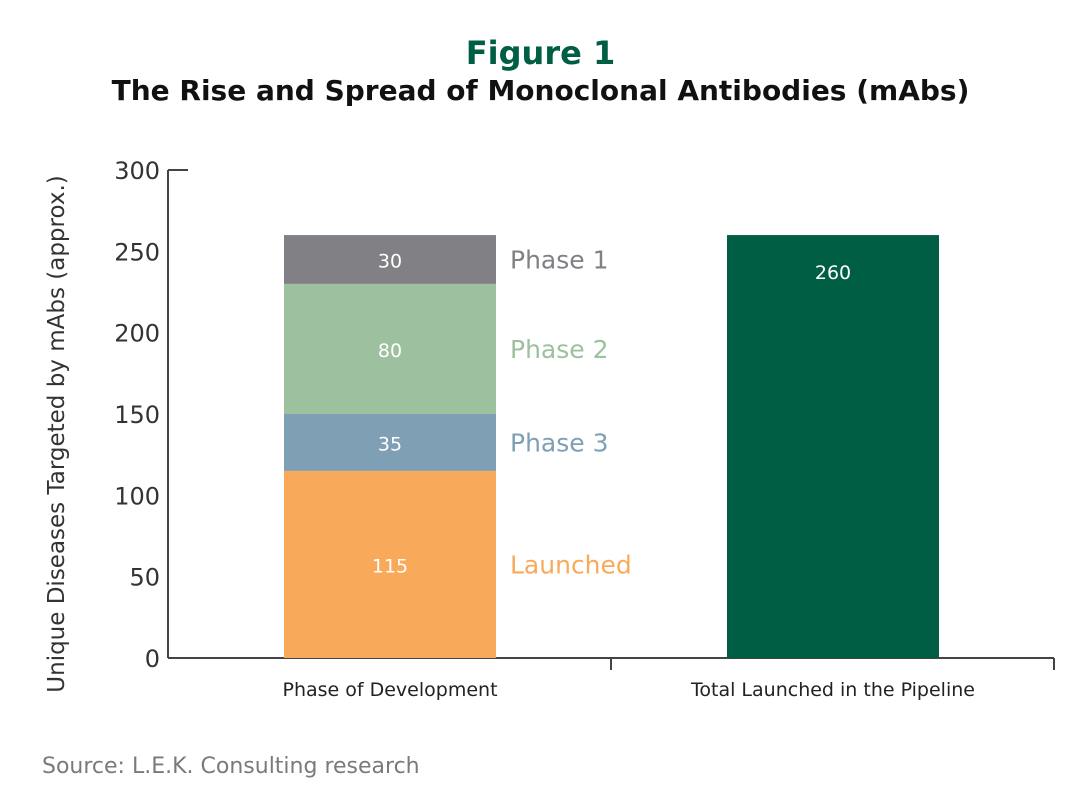 The image size is (1081, 804). I want to click on series-label: Phase 3, so click(559, 442).